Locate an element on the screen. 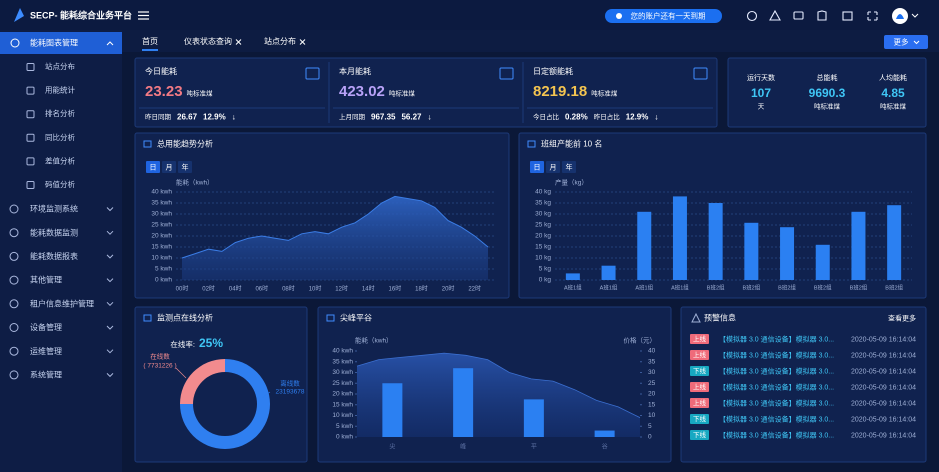 The height and width of the screenshot is (472, 939). tab: 仪表状态查询 is located at coordinates (208, 41).